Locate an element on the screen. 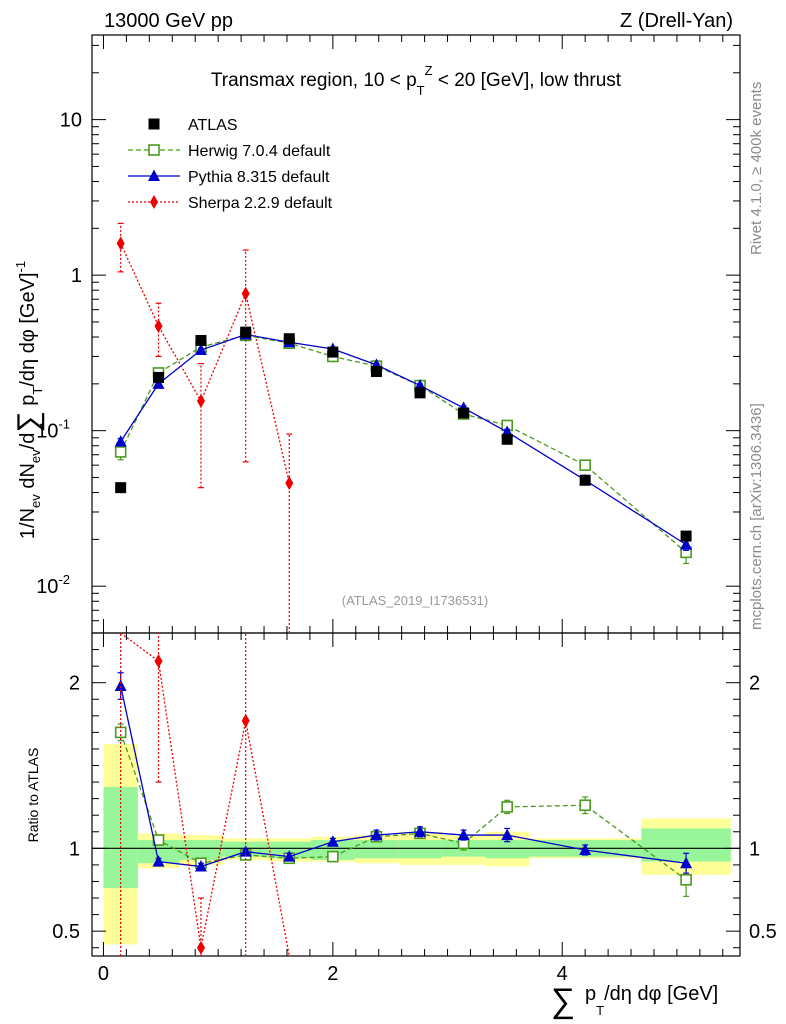 The image size is (786, 1024). x-tick-label: 0 is located at coordinates (103, 974).